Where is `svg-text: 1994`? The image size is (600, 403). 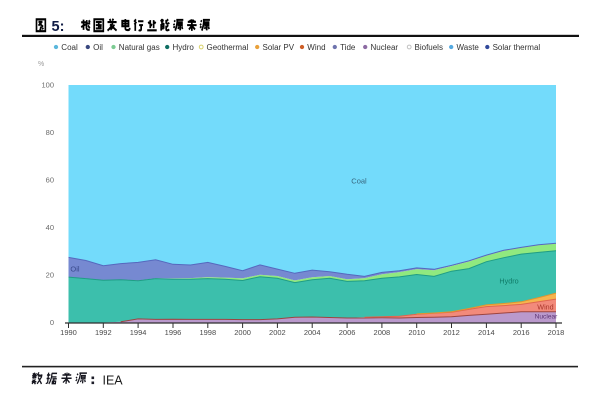
svg-text: 1994 is located at coordinates (138, 332).